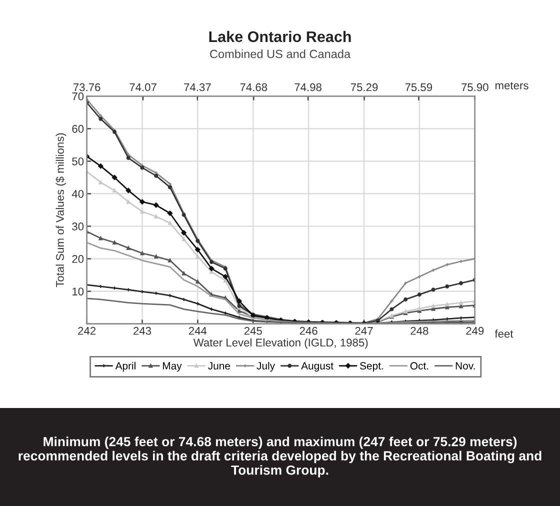 This screenshot has height=506, width=560. Describe the element at coordinates (280, 343) in the screenshot. I see `x-axis-title: Water Level Elevation (IGLD, 1985)` at that location.